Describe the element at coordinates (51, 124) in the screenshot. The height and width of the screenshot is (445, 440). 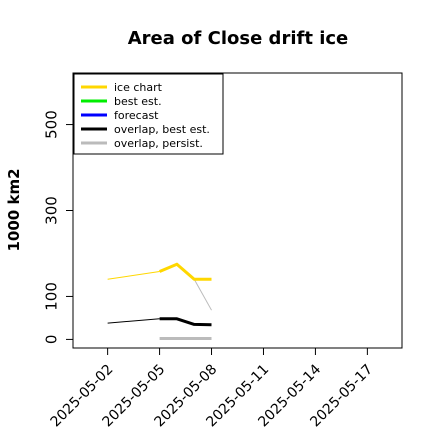
I see `y-tick-label: 500` at that location.